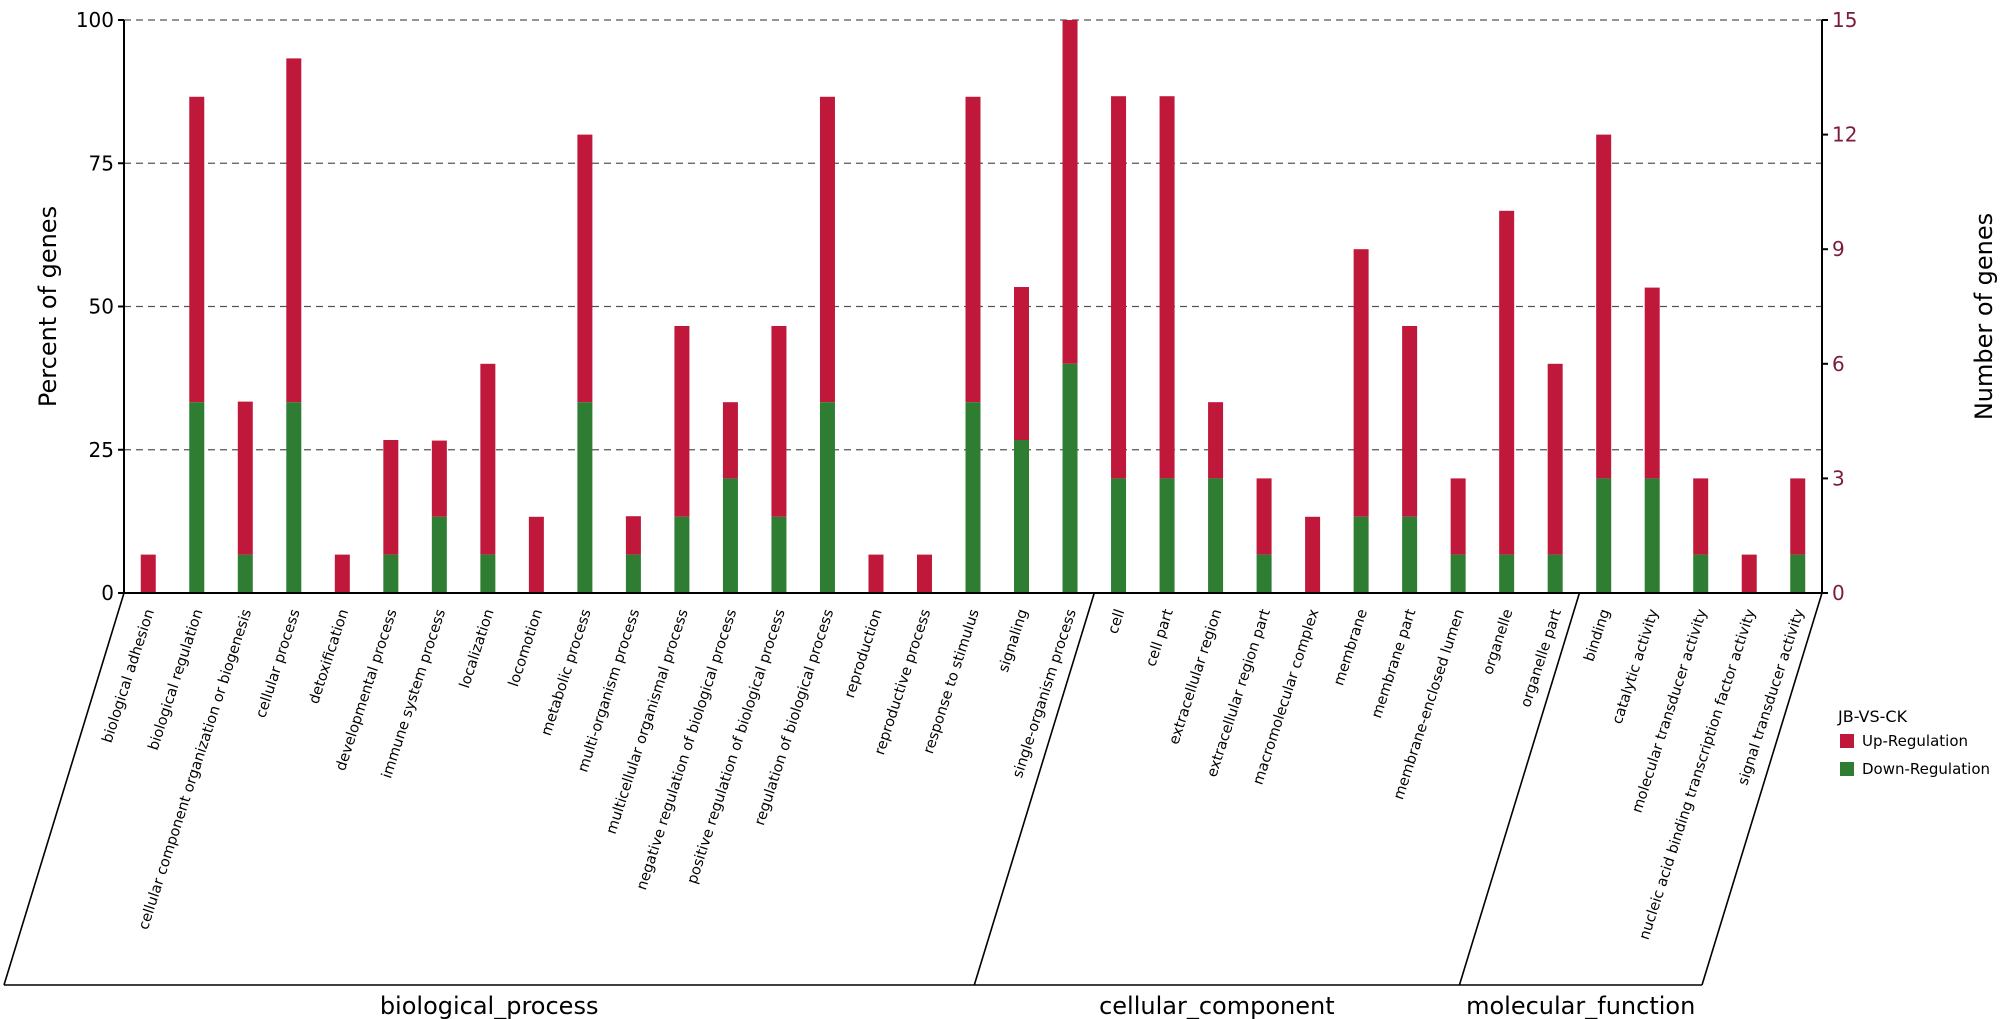  I want to click on category-label: metabolic process, so click(567, 672).